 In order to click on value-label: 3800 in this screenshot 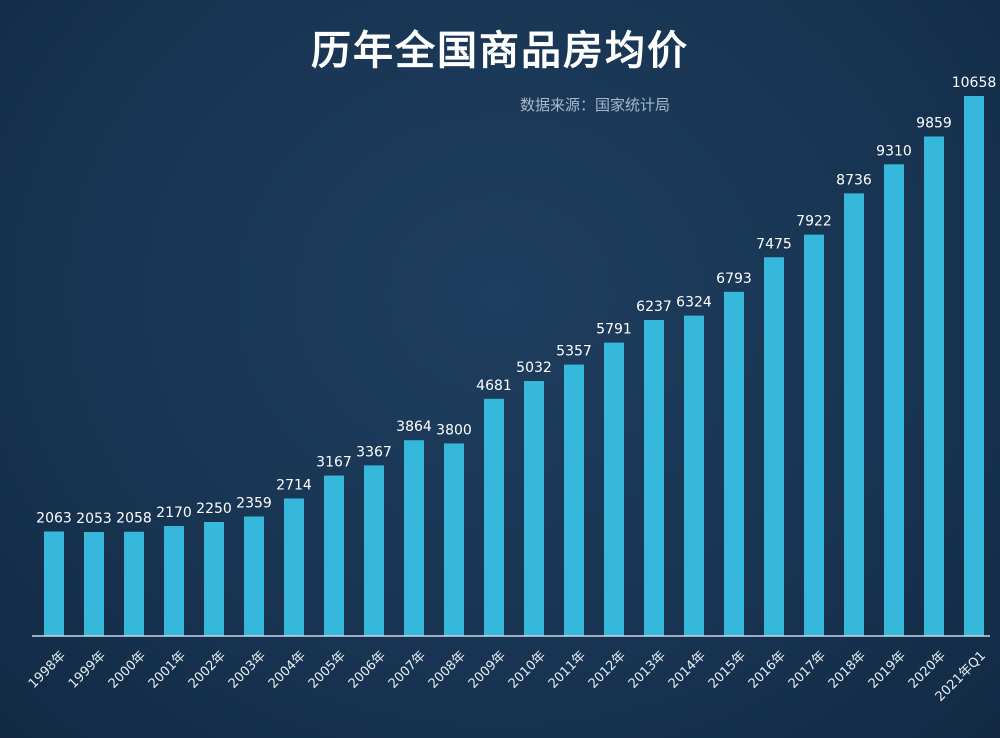, I will do `click(454, 430)`.